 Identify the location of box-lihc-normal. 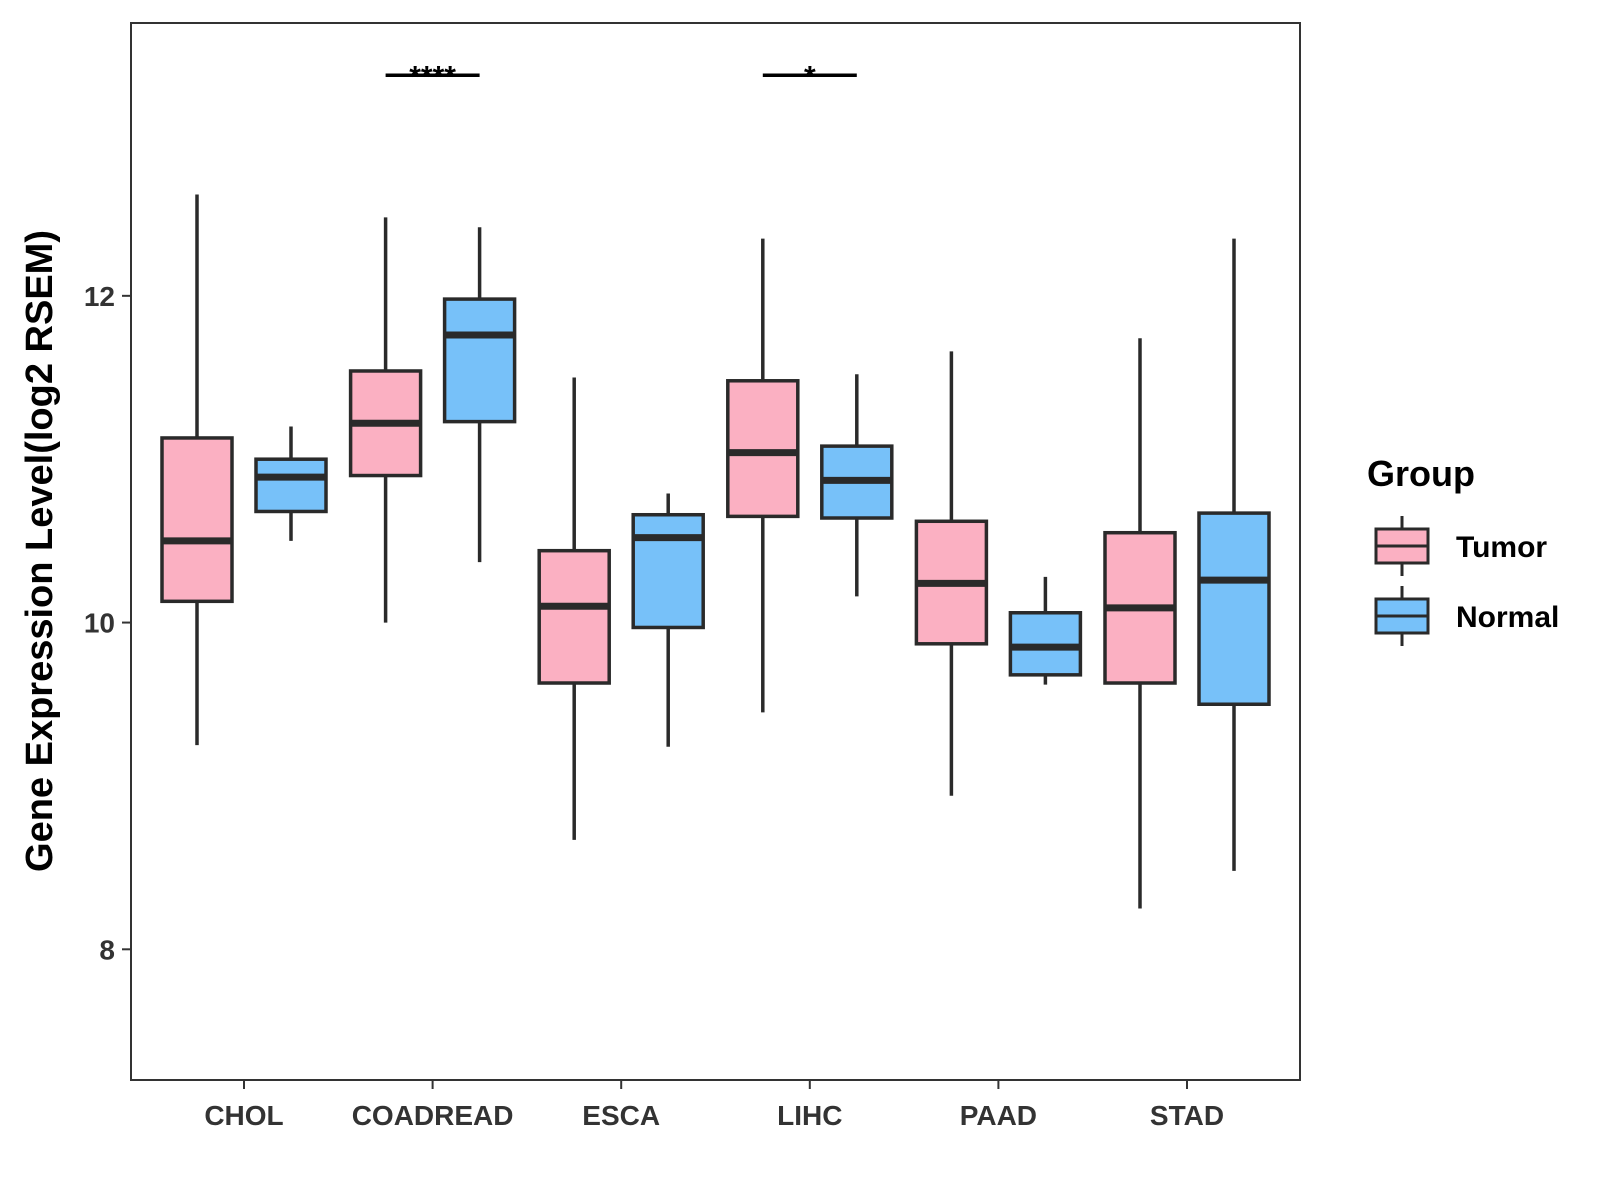
(857, 485).